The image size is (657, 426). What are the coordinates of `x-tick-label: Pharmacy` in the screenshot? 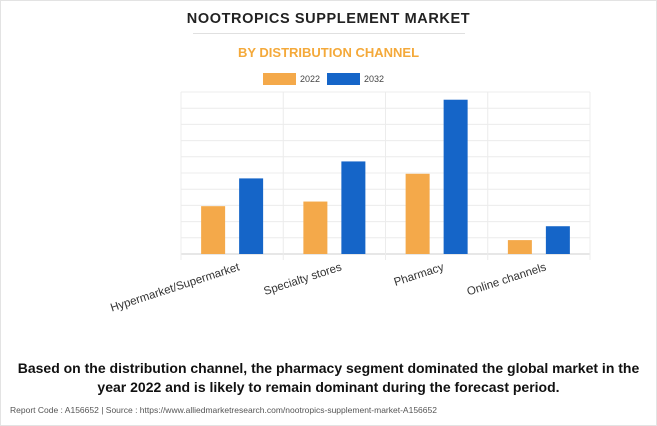 It's located at (419, 274).